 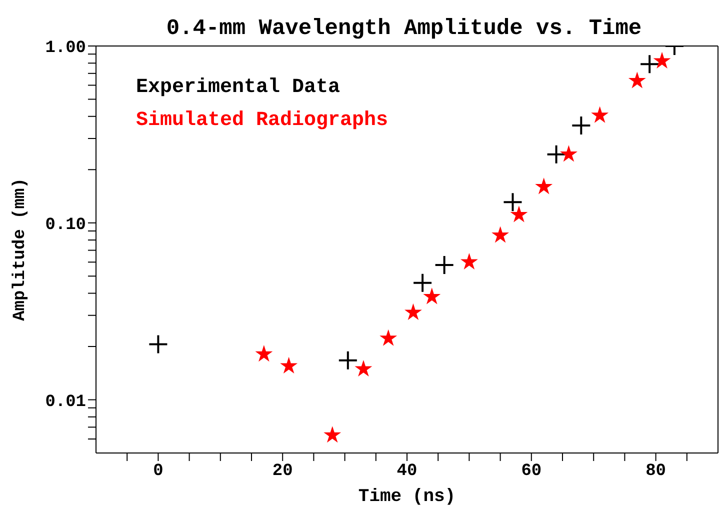 I want to click on x-tick-label: 80, so click(x=656, y=472).